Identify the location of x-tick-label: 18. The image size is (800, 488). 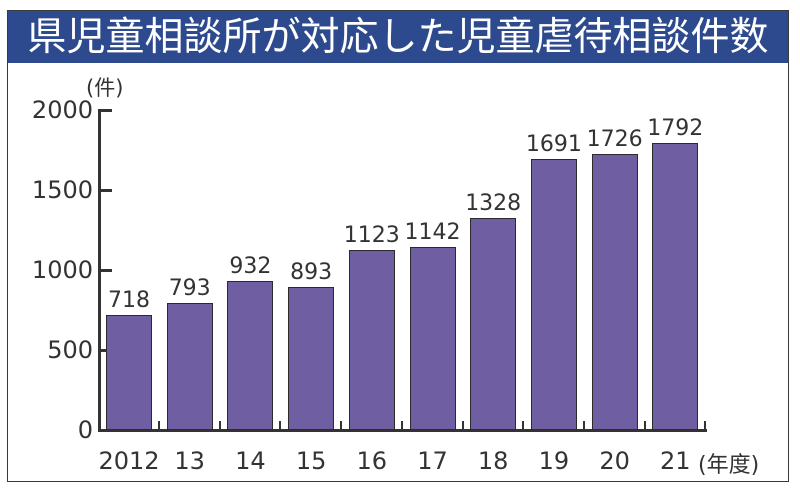
(493, 461).